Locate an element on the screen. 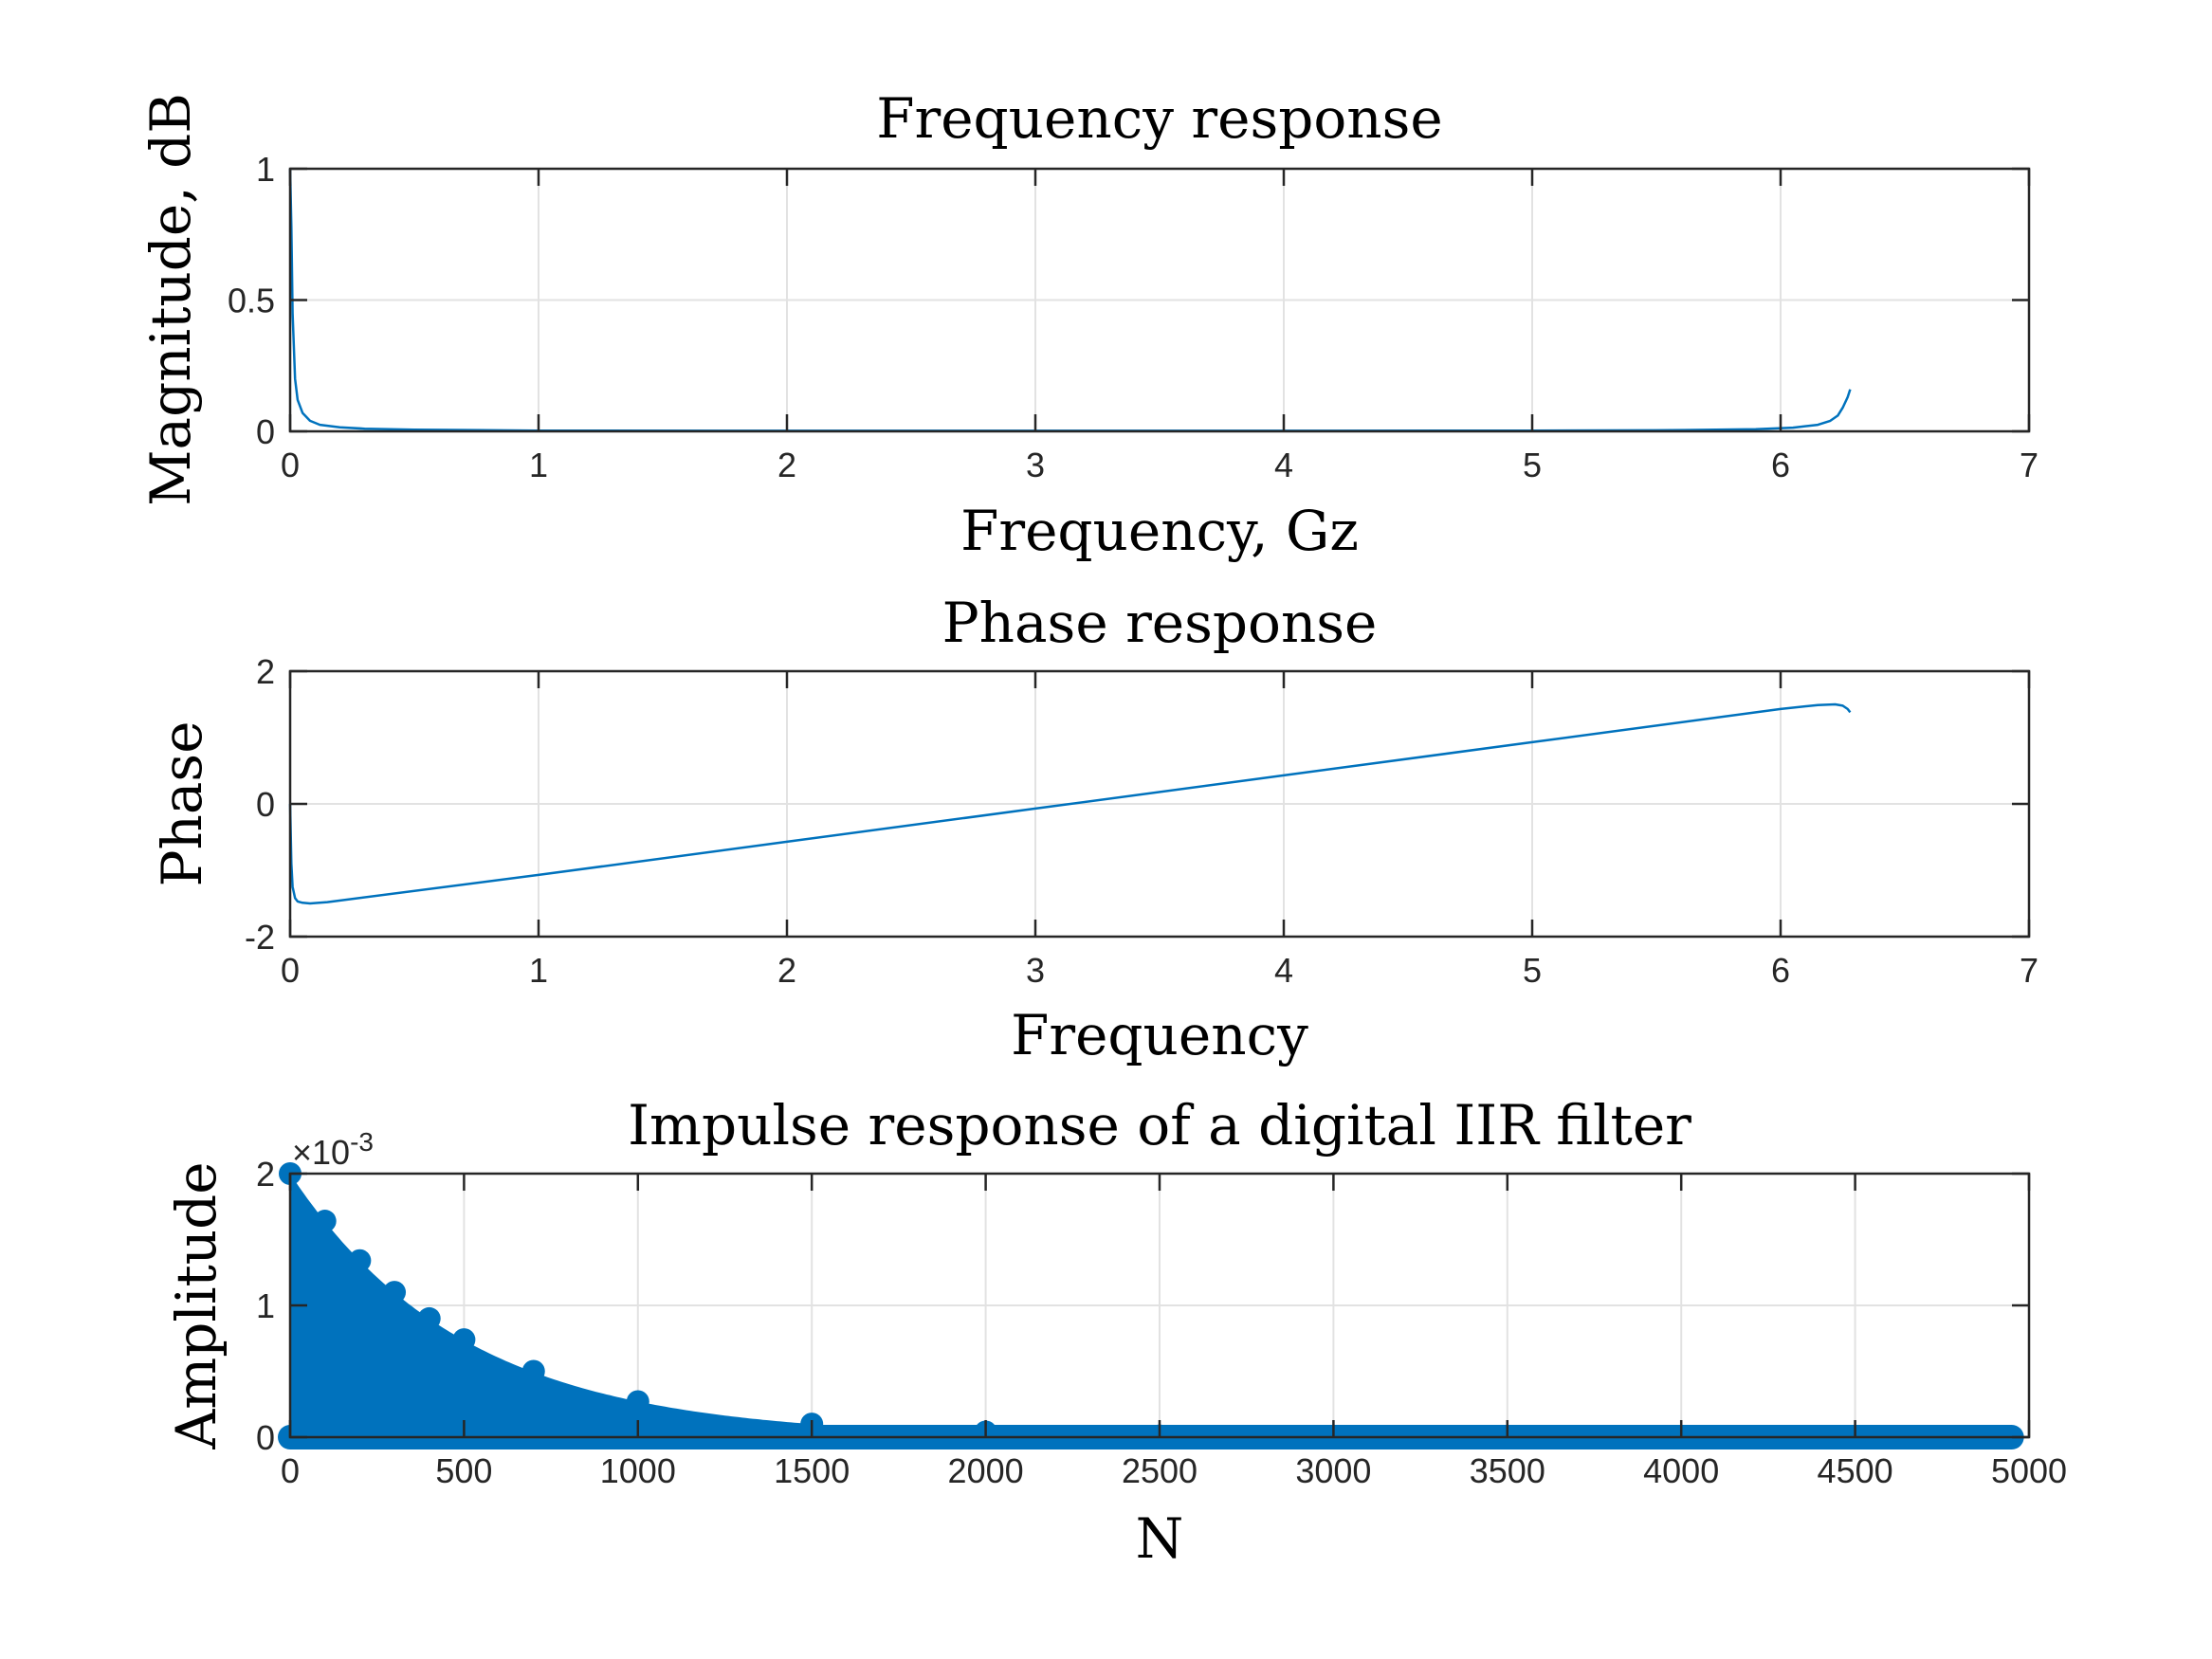 This screenshot has height=1659, width=2212. x-tick-label: 3500 is located at coordinates (1507, 1470).